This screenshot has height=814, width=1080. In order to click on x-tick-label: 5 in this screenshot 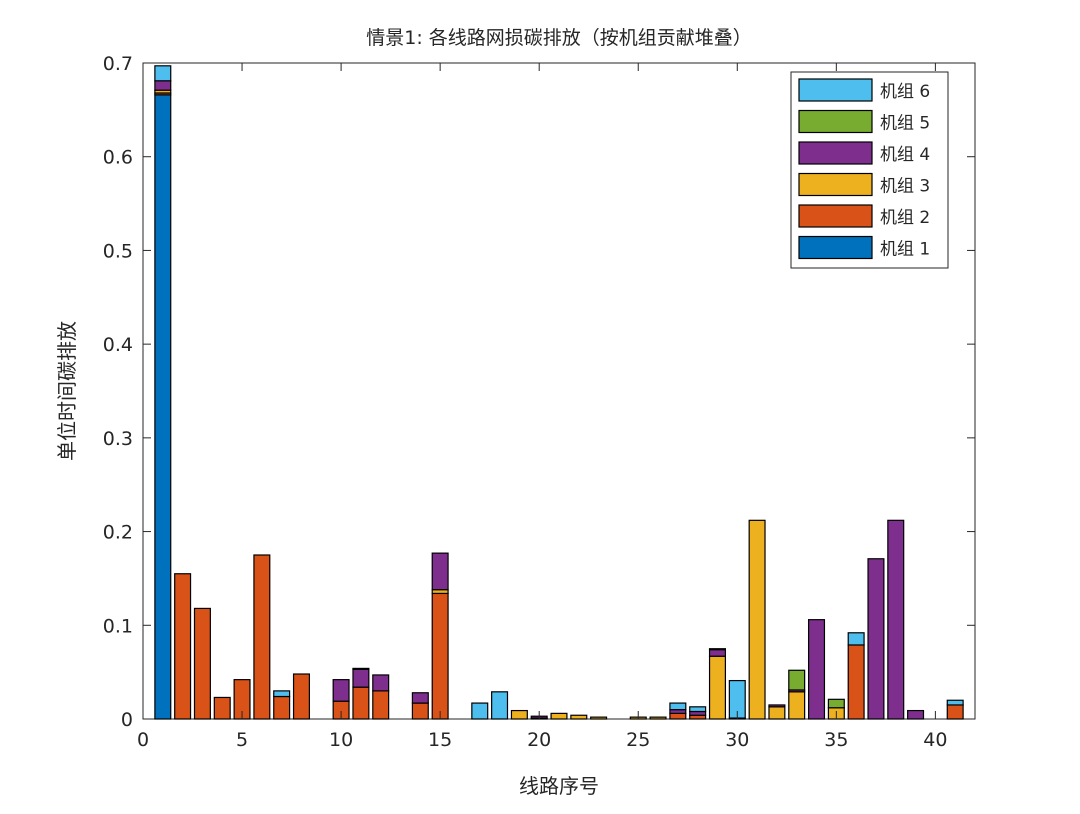, I will do `click(242, 740)`.